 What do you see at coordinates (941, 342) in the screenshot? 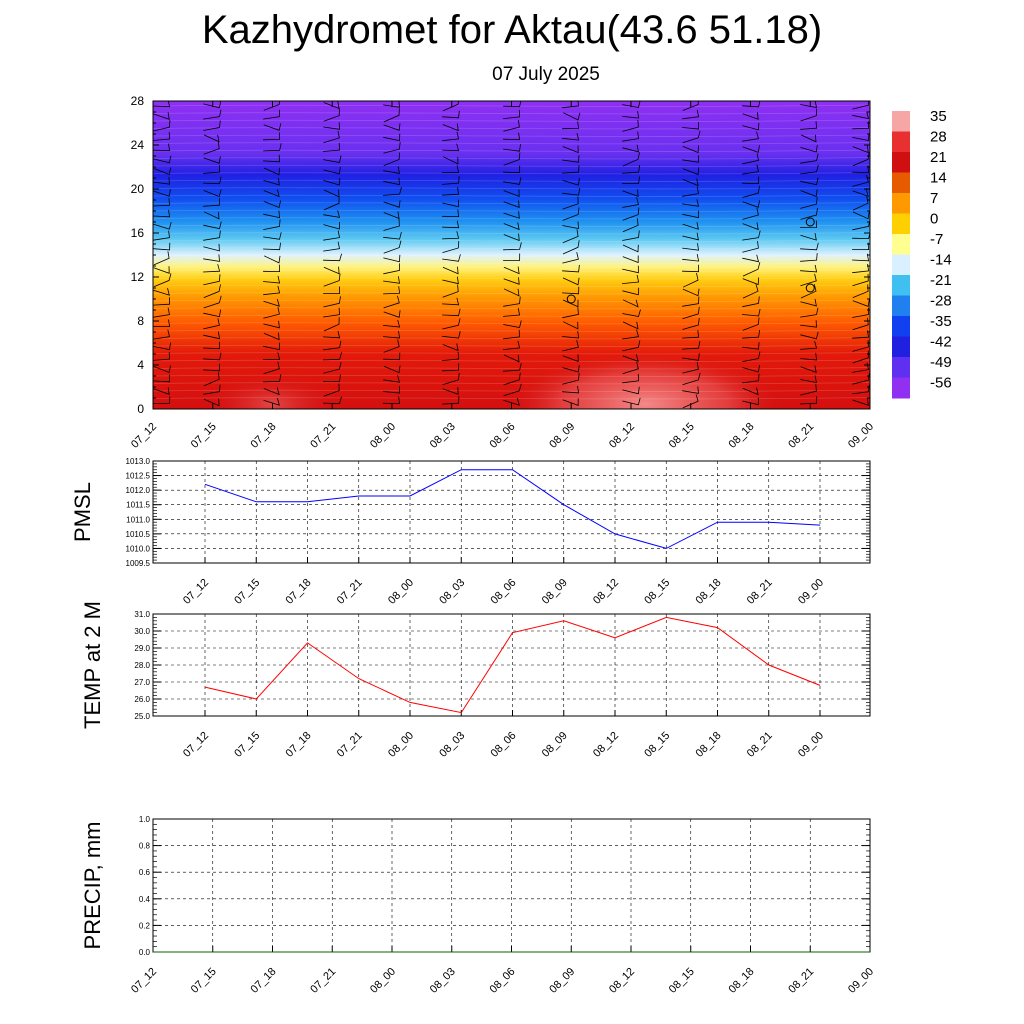
I see `colorbar-label: -42` at bounding box center [941, 342].